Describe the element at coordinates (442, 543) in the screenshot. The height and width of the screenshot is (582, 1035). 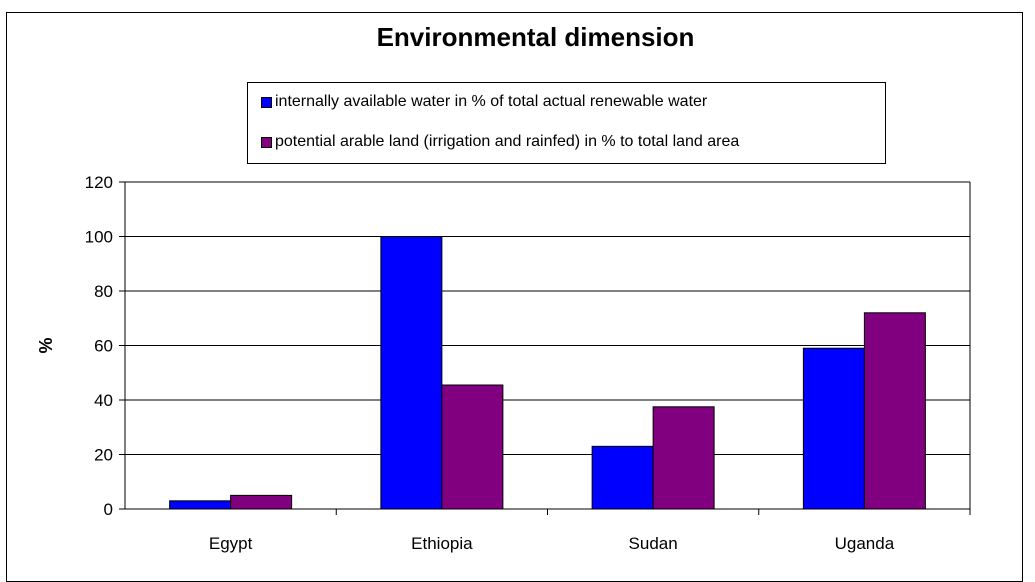
I see `x-tick-label: Ethiopia` at that location.